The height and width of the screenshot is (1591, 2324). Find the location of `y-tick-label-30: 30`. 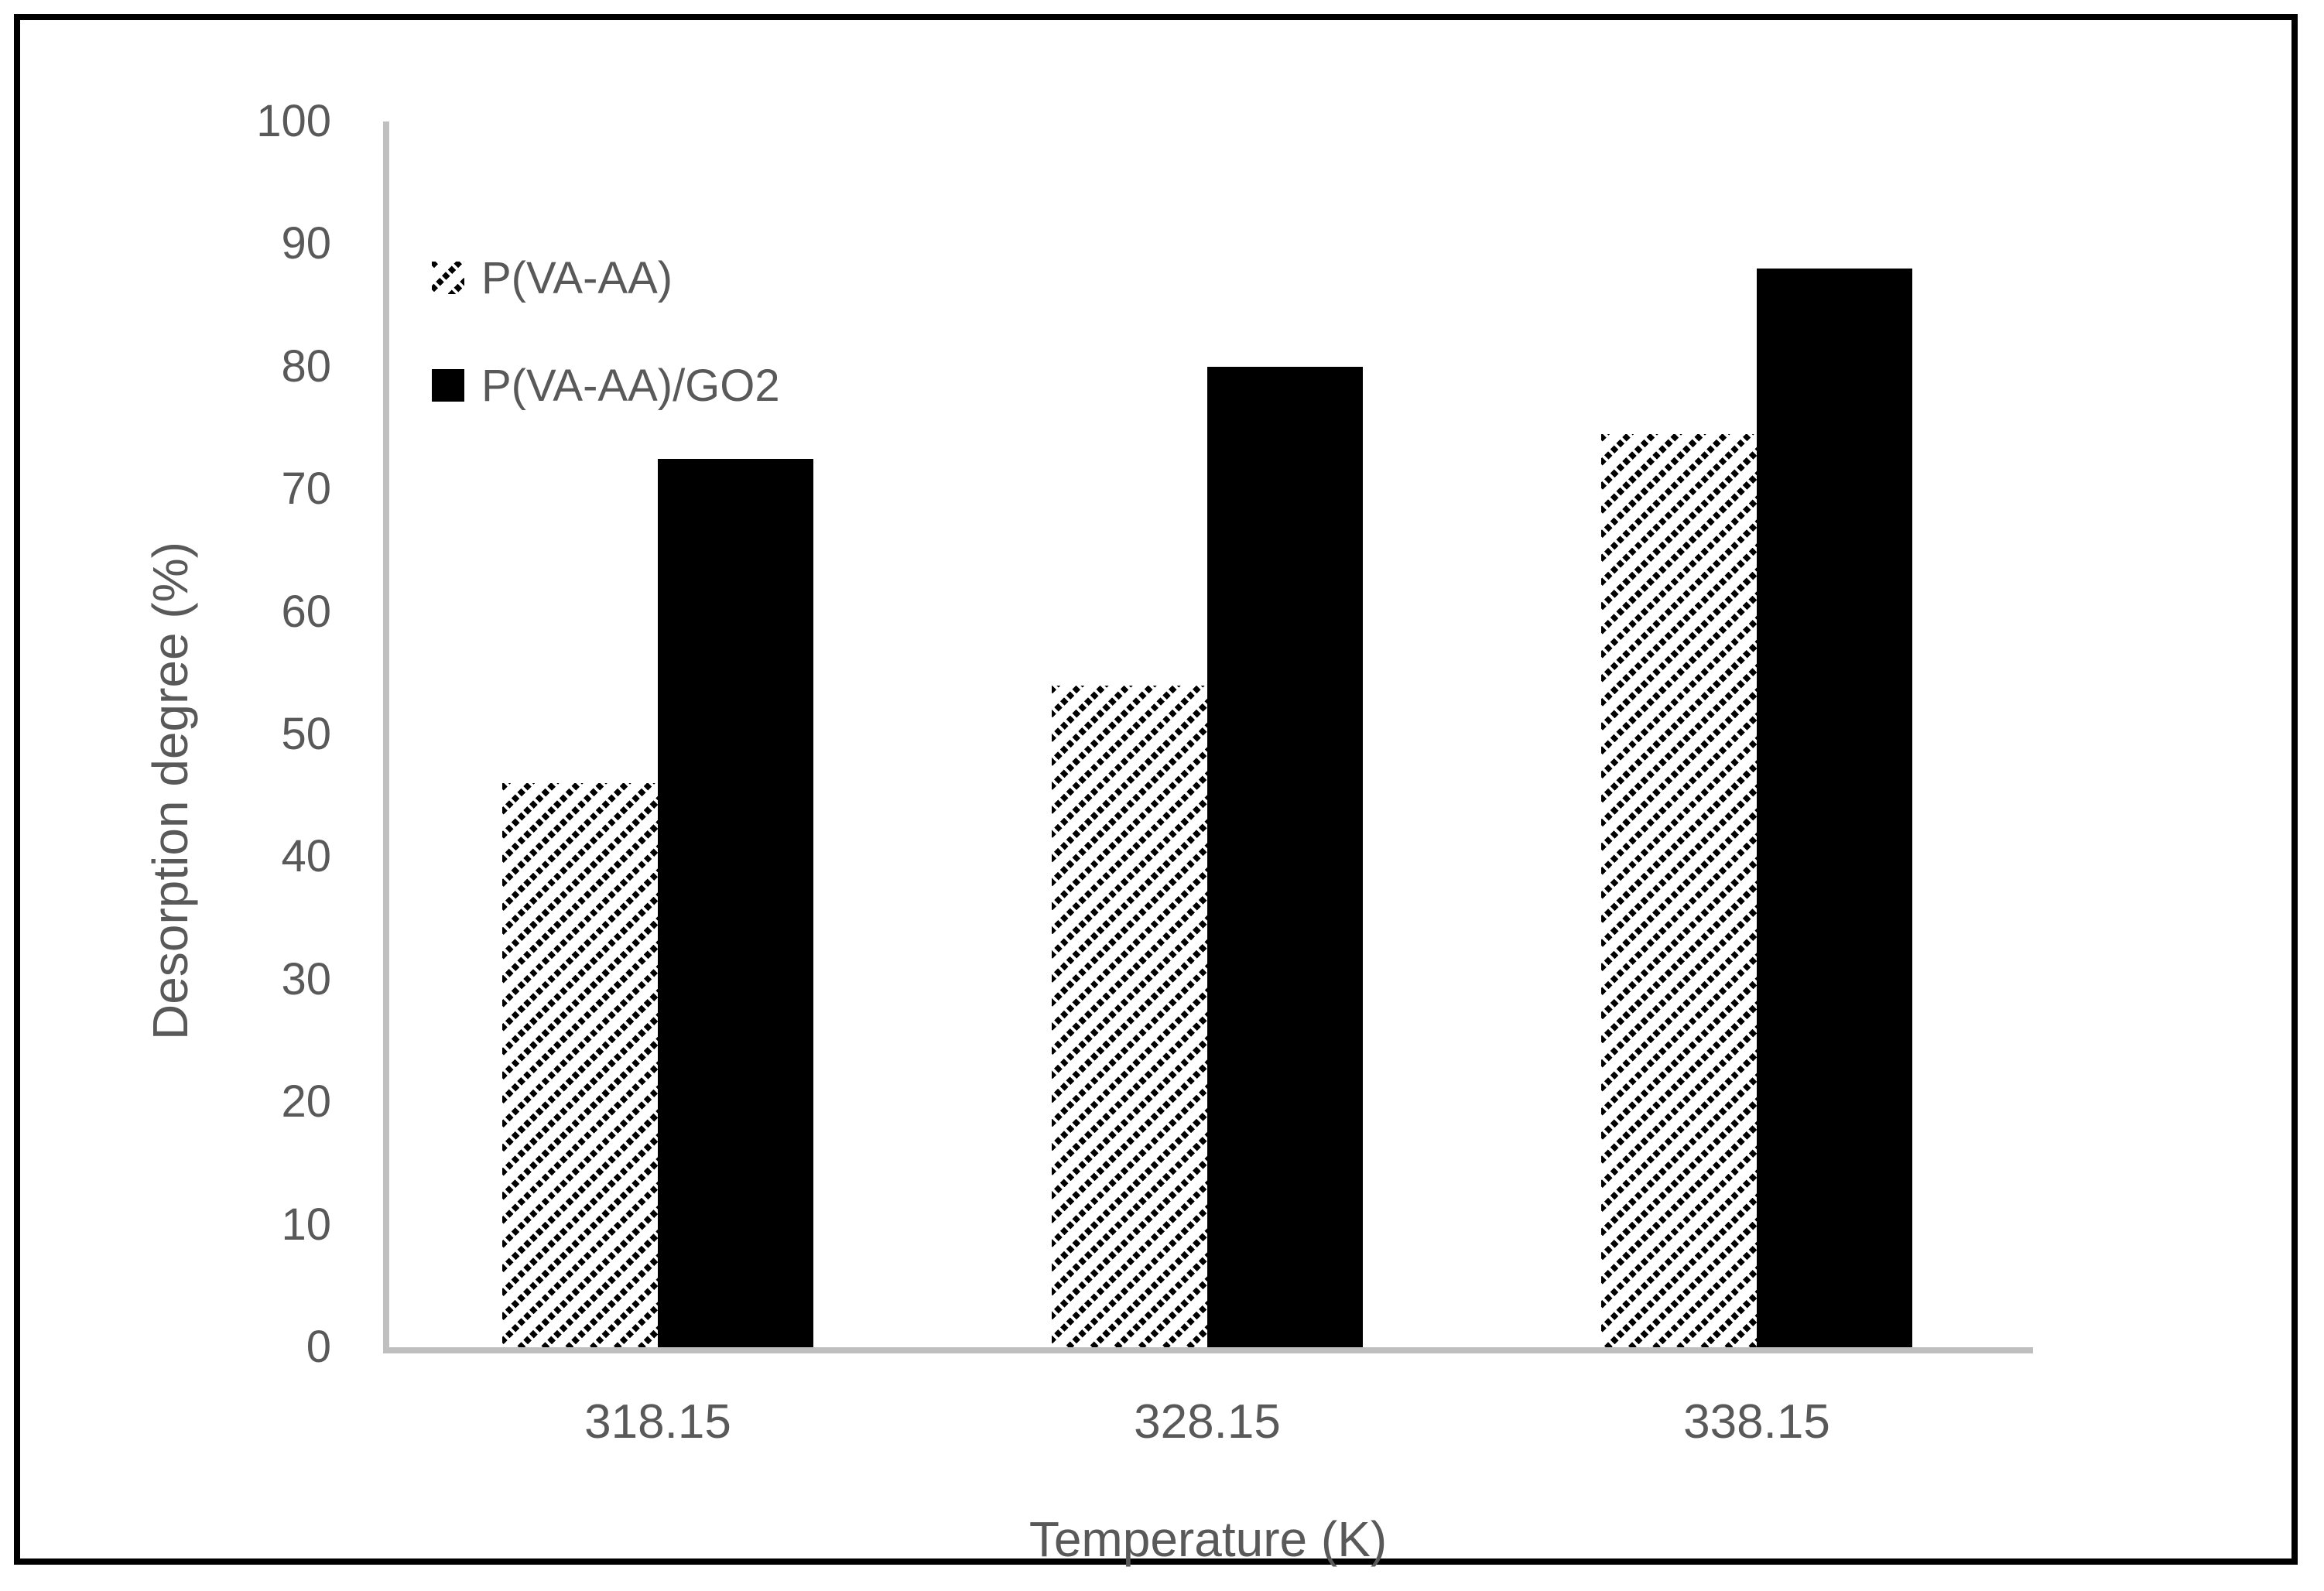

y-tick-label-30: 30 is located at coordinates (306, 979).